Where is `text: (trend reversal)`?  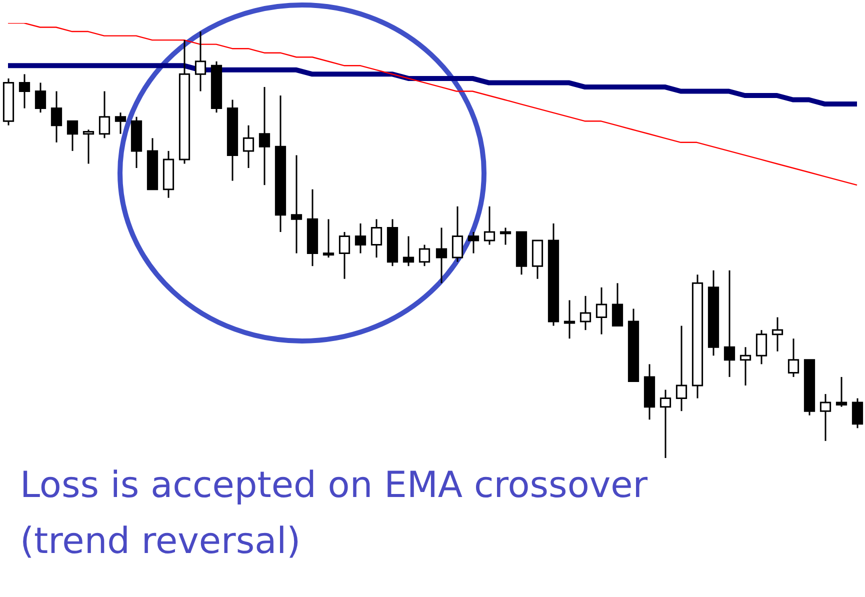 text: (trend reversal) is located at coordinates (161, 542).